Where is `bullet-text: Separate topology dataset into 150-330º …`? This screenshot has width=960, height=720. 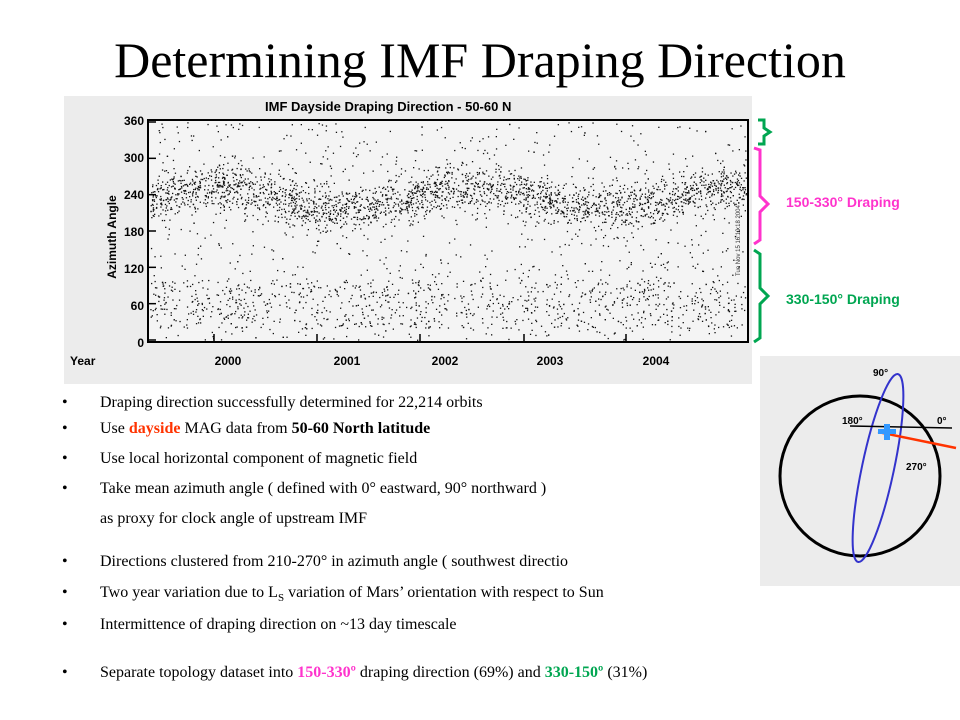
bullet-text: Separate topology dataset into 150-330º … is located at coordinates (373, 673).